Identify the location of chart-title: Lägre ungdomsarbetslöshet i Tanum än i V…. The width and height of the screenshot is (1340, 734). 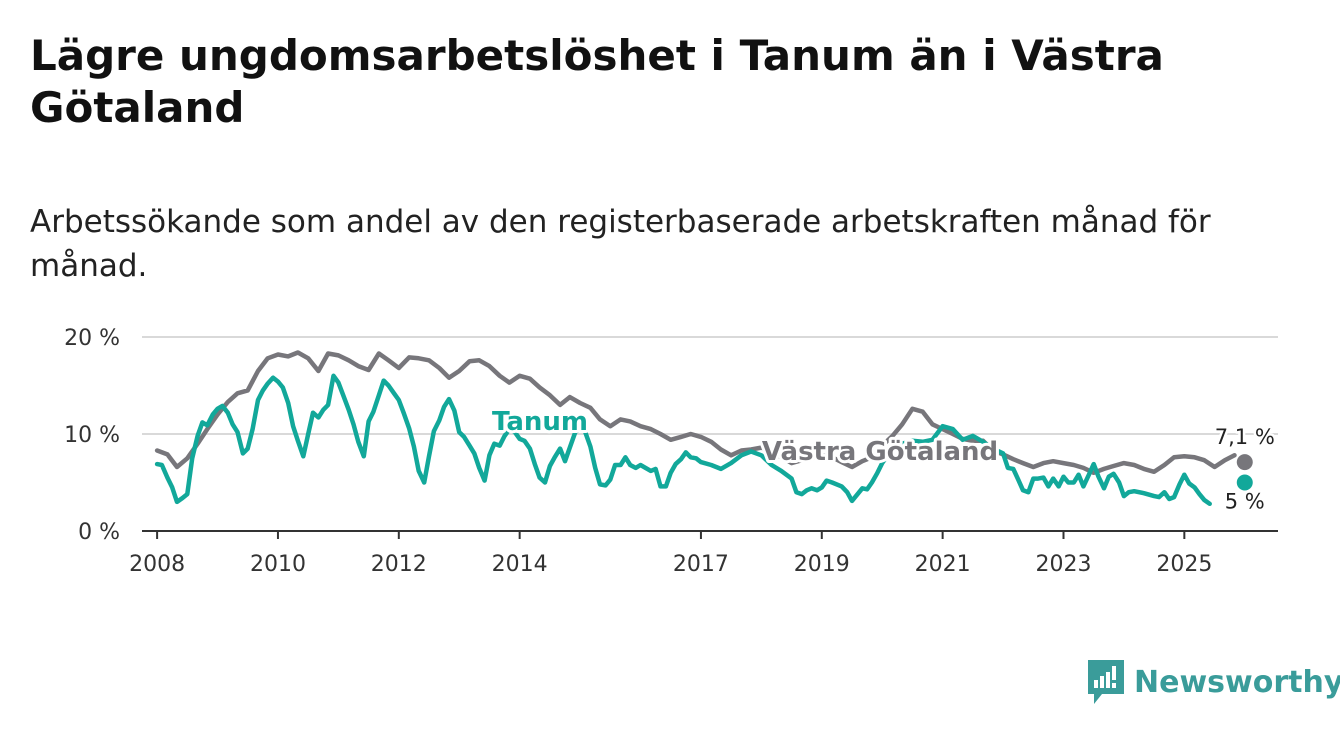
(597, 81).